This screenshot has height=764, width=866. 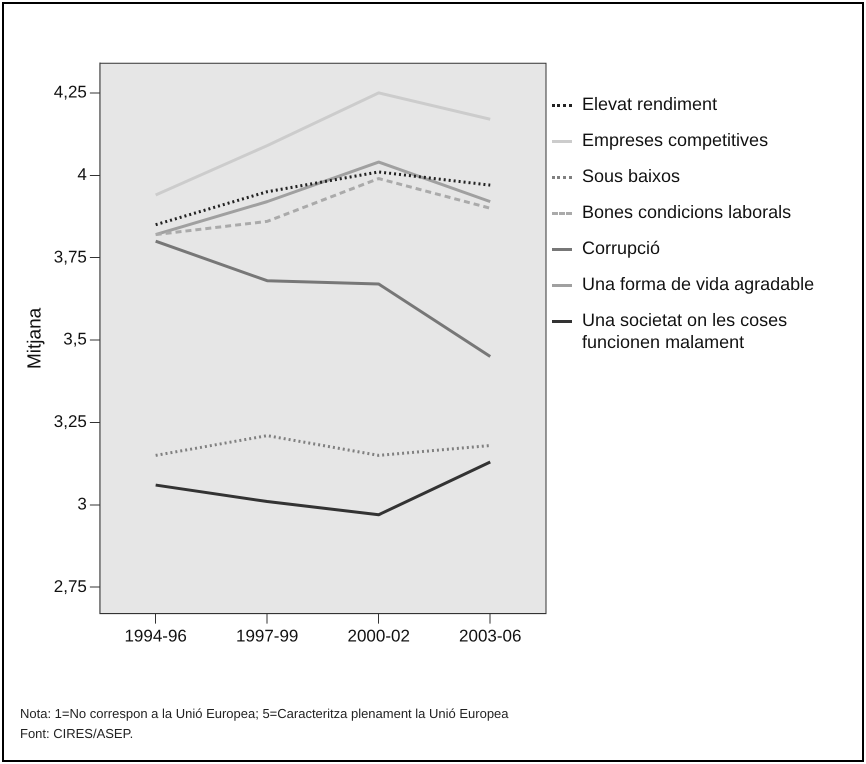 What do you see at coordinates (685, 331) in the screenshot?
I see `legend-label: Una societat on les coses funcionen malament` at bounding box center [685, 331].